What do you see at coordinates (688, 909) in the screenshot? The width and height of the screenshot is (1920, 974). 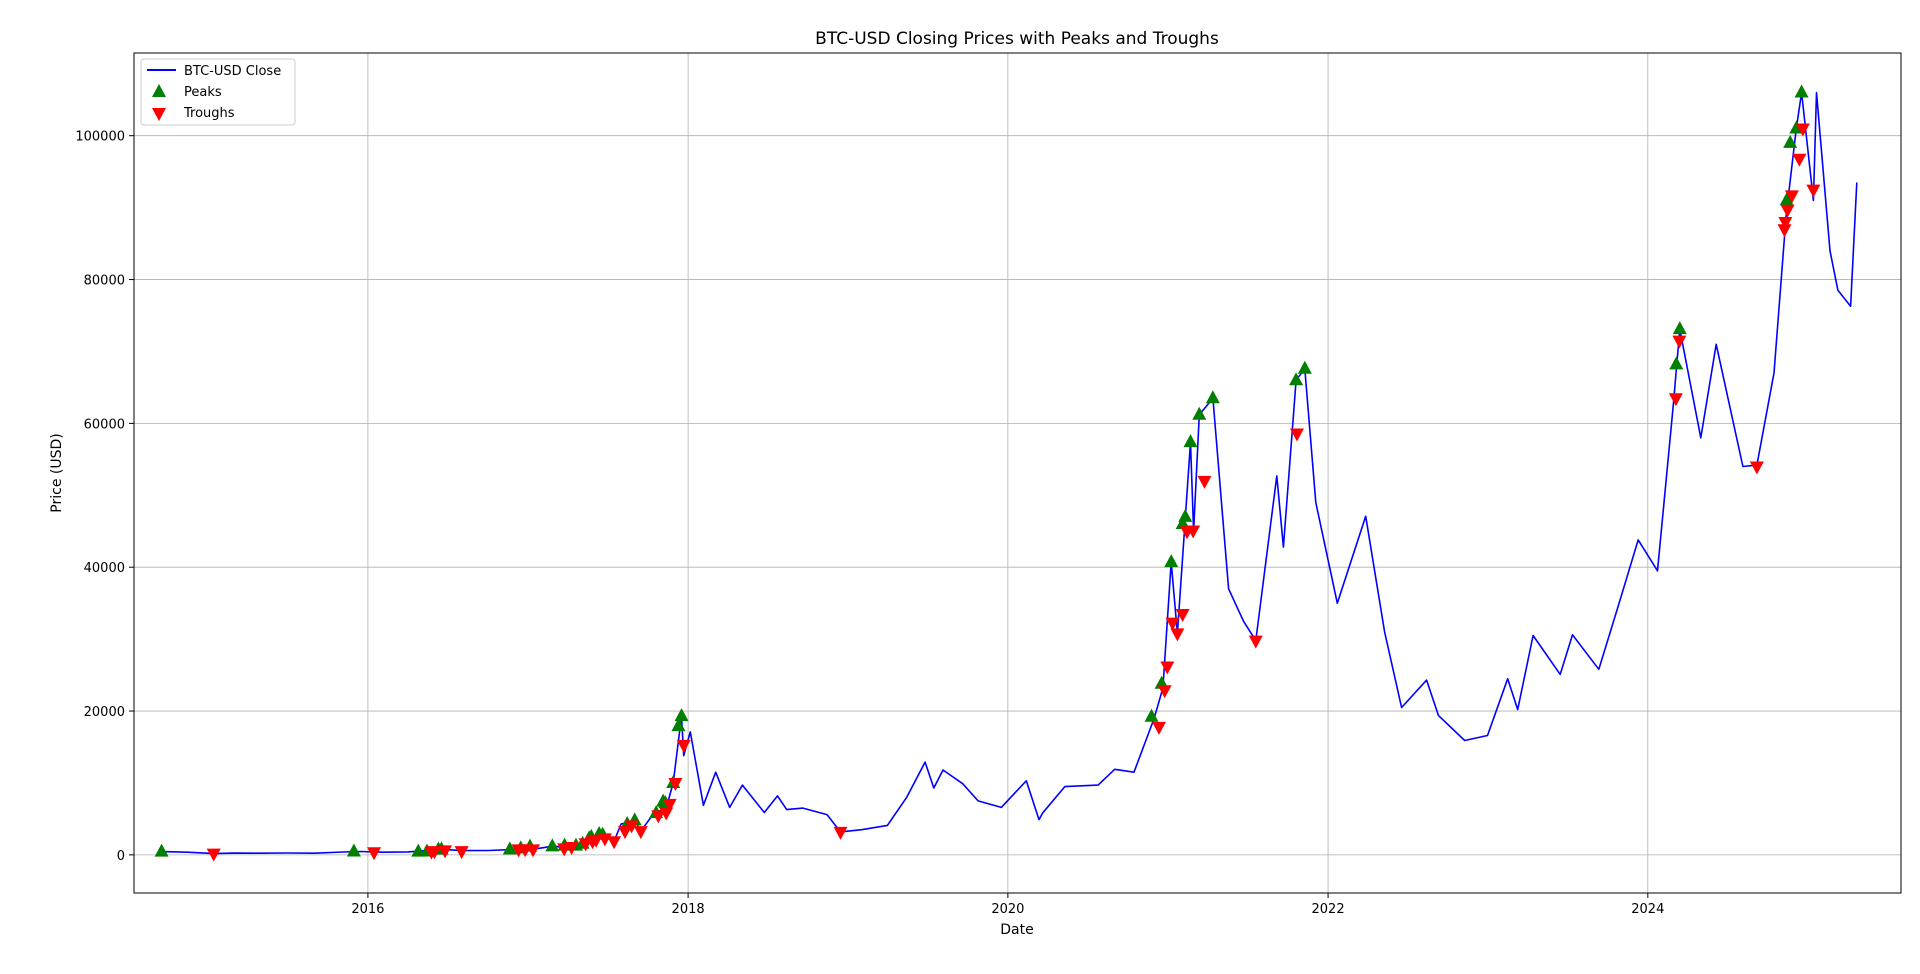 I see `x-tick-label: 2018` at bounding box center [688, 909].